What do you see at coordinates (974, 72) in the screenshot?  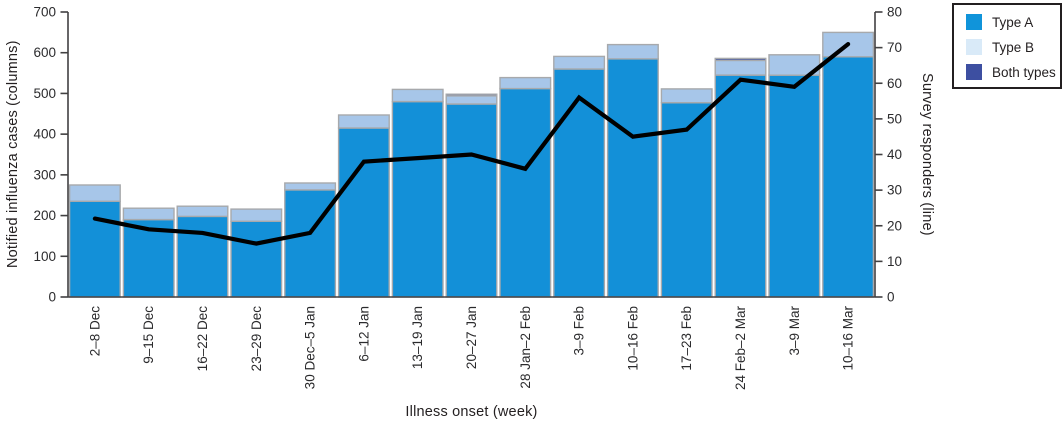 I see `both-types-swatch-icon` at bounding box center [974, 72].